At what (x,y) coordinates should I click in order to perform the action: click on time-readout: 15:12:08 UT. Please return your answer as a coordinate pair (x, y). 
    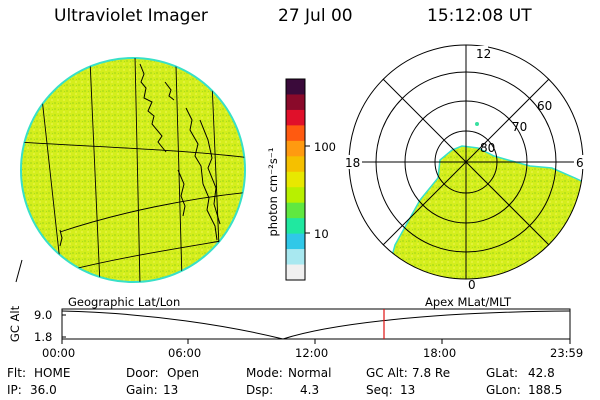
    Looking at the image, I should click on (479, 16).